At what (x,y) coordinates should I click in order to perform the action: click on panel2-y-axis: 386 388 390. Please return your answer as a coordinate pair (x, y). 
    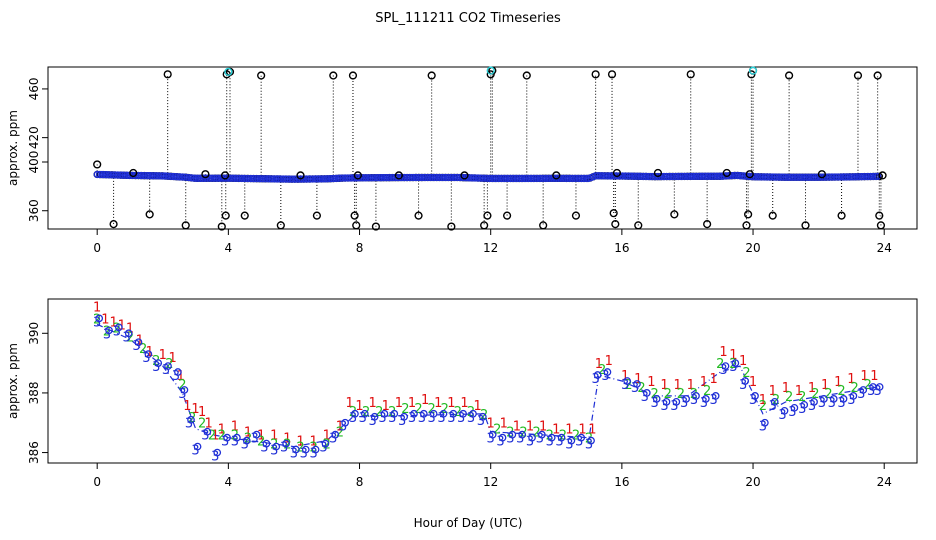
    Looking at the image, I should click on (37, 393).